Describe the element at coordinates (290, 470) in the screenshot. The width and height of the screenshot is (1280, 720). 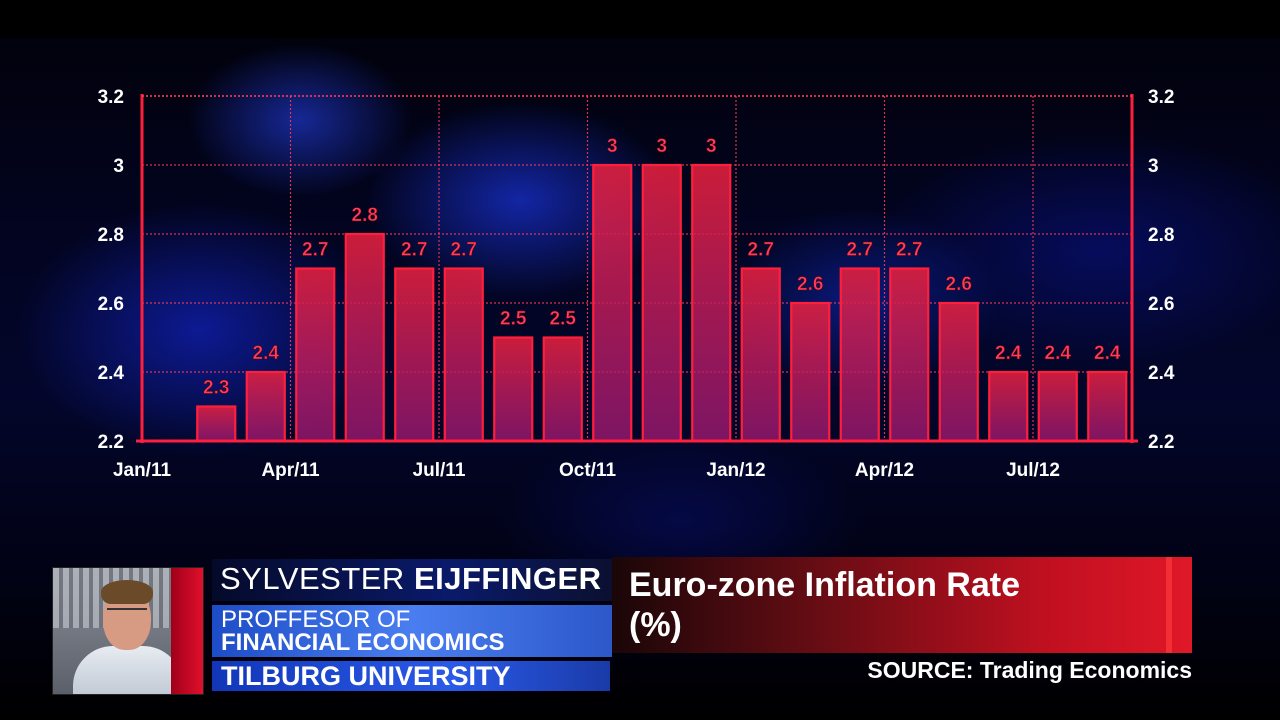
I see `x-tick-label: Apr/11` at that location.